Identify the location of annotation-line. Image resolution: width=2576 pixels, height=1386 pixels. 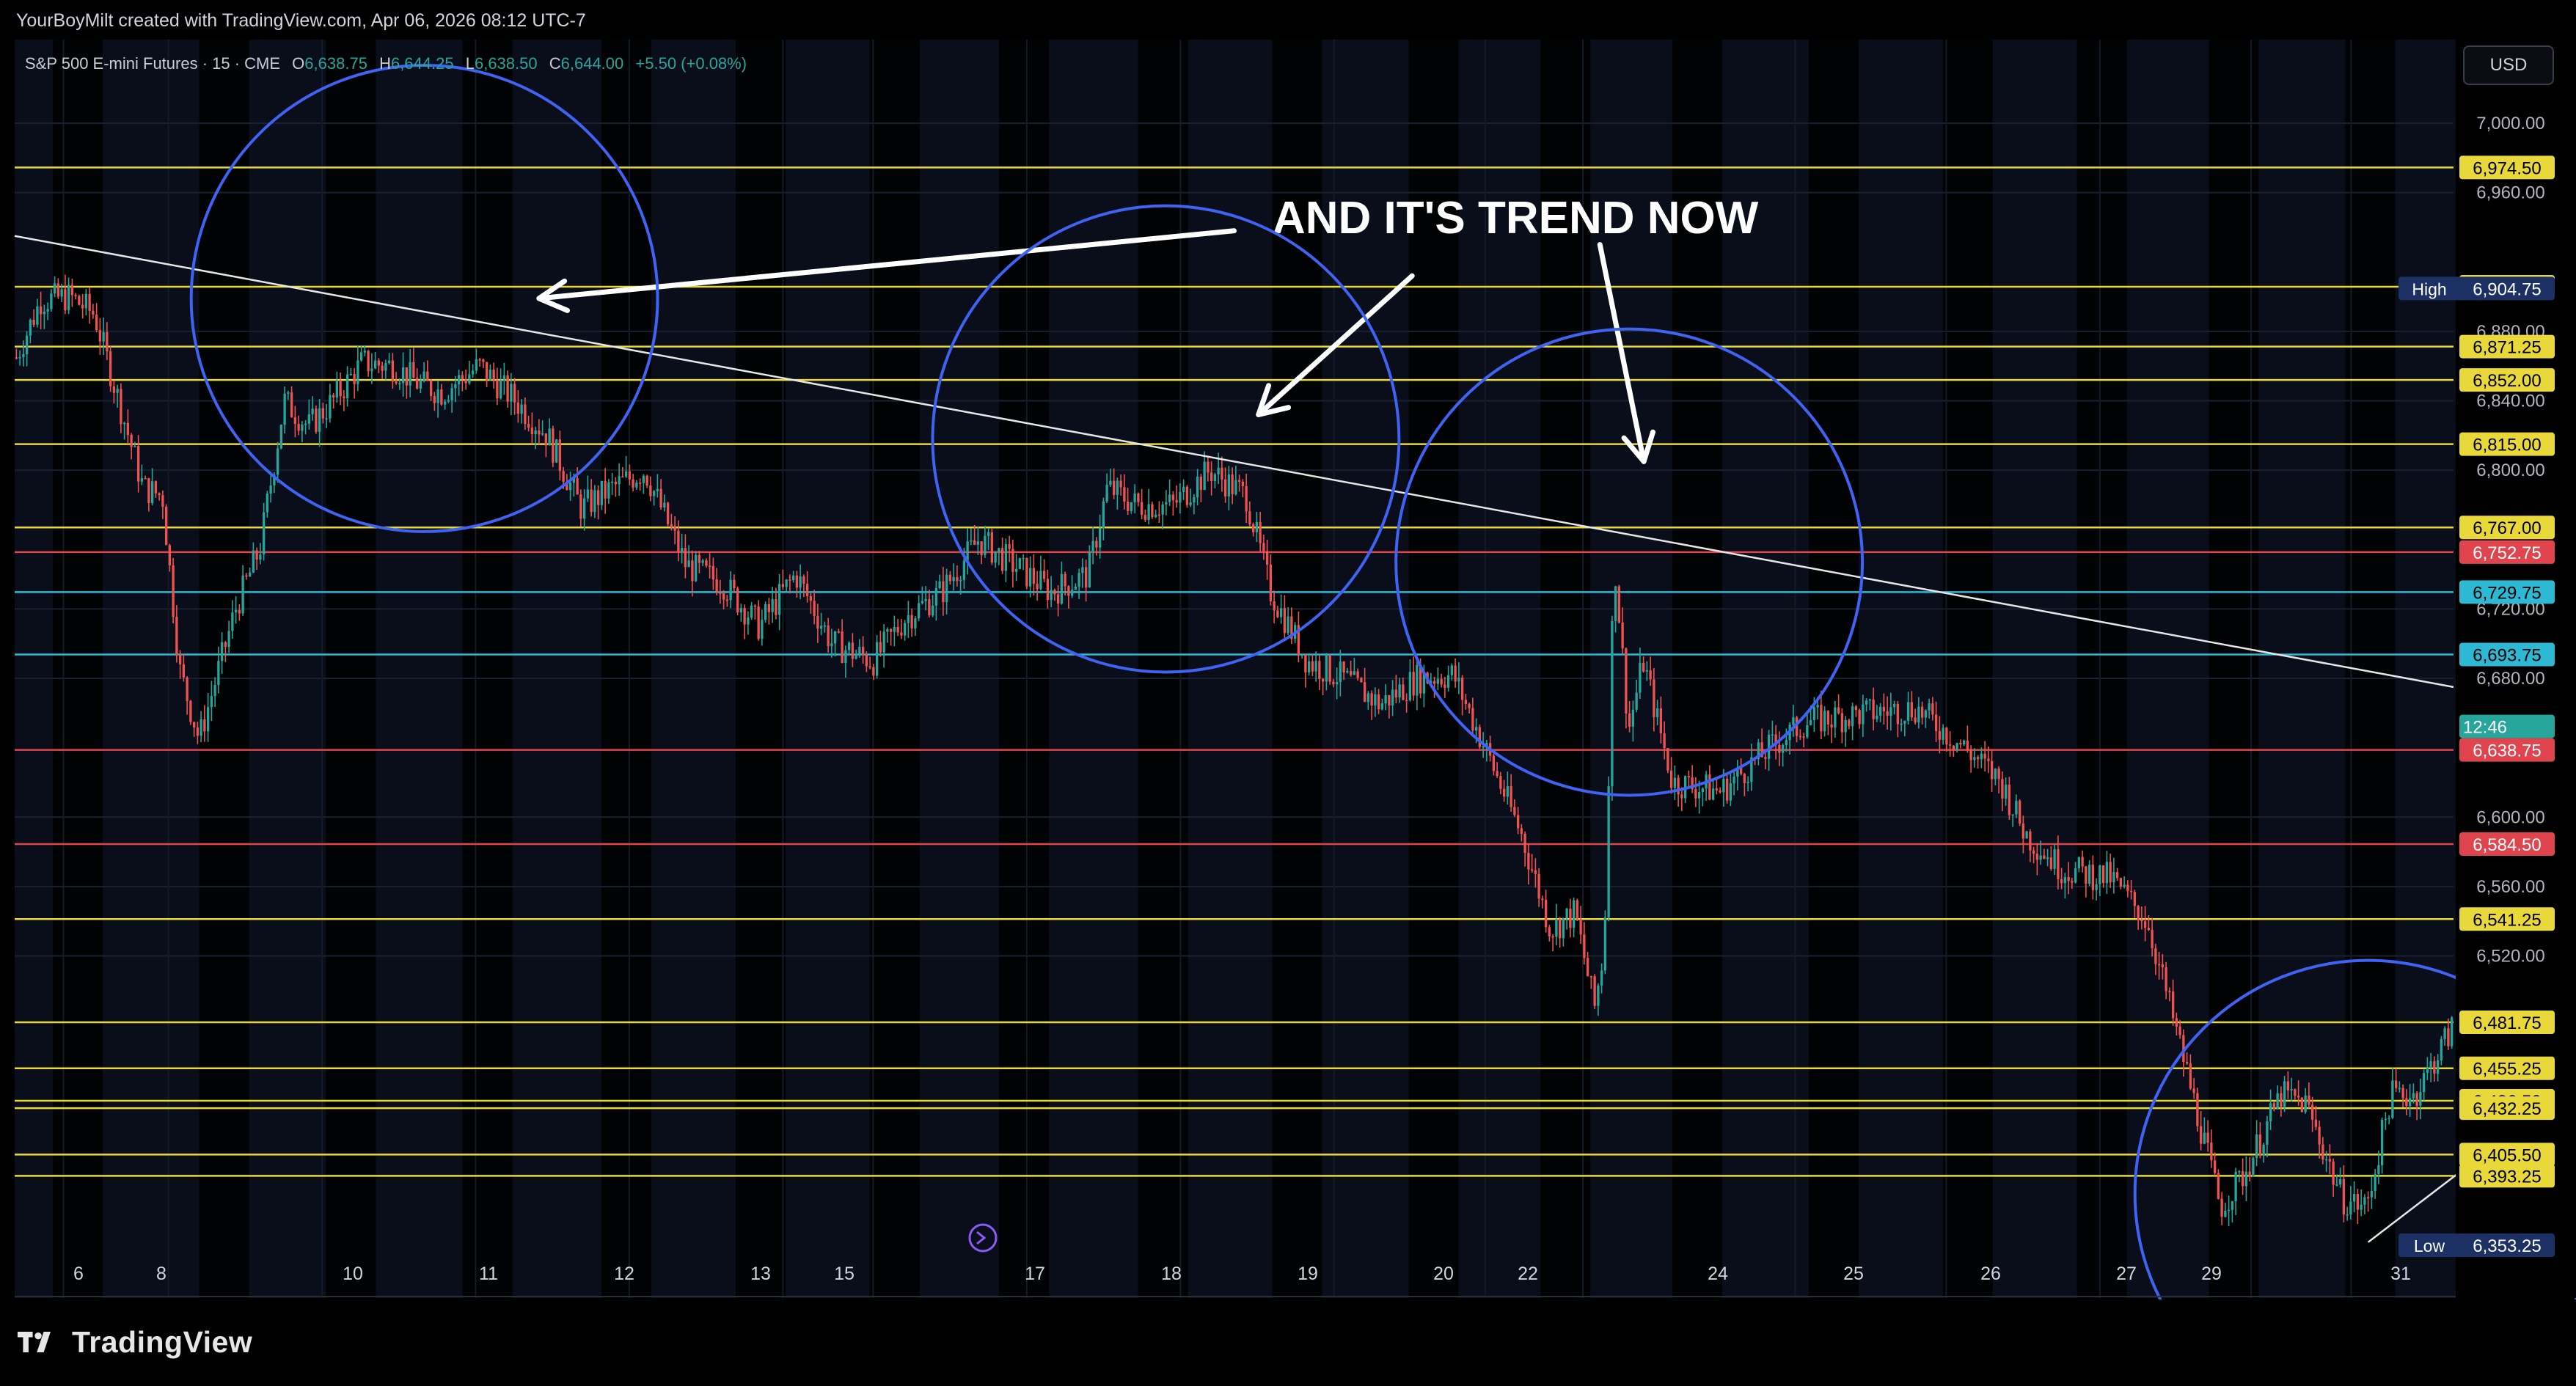
(2417, 1205).